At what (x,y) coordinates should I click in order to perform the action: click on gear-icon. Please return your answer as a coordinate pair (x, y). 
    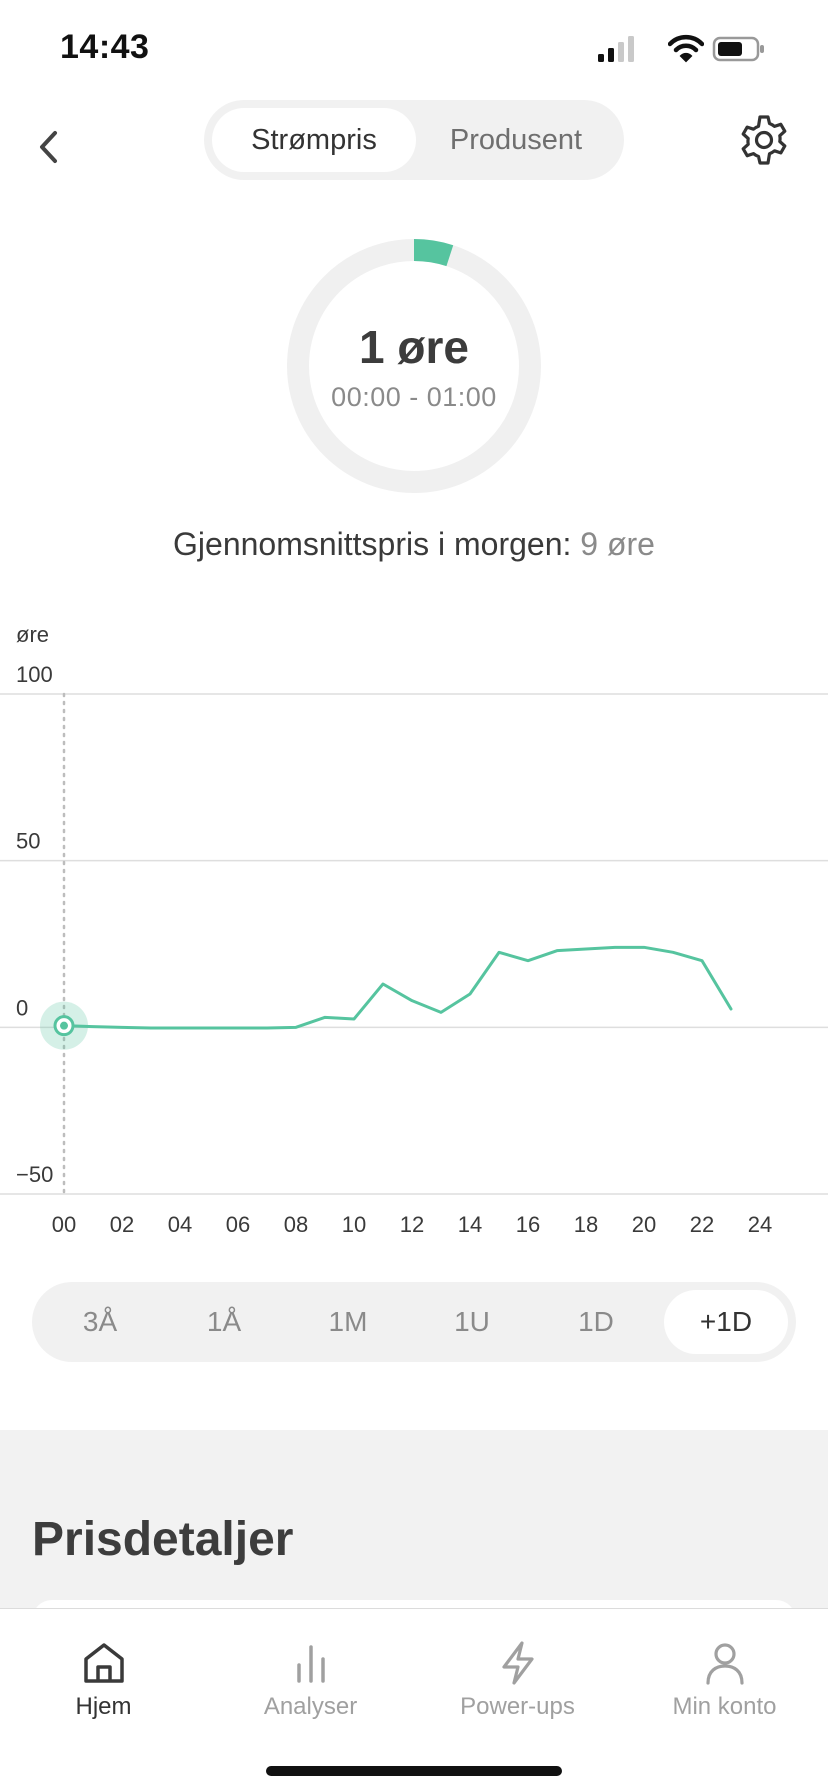
    Looking at the image, I should click on (764, 140).